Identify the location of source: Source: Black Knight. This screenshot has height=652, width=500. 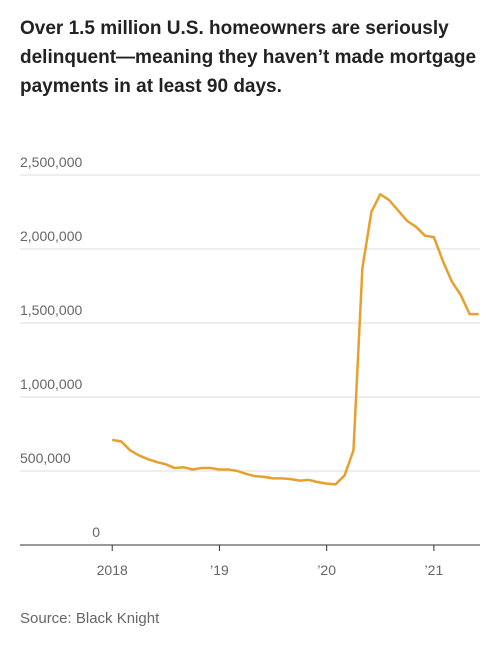
(90, 618).